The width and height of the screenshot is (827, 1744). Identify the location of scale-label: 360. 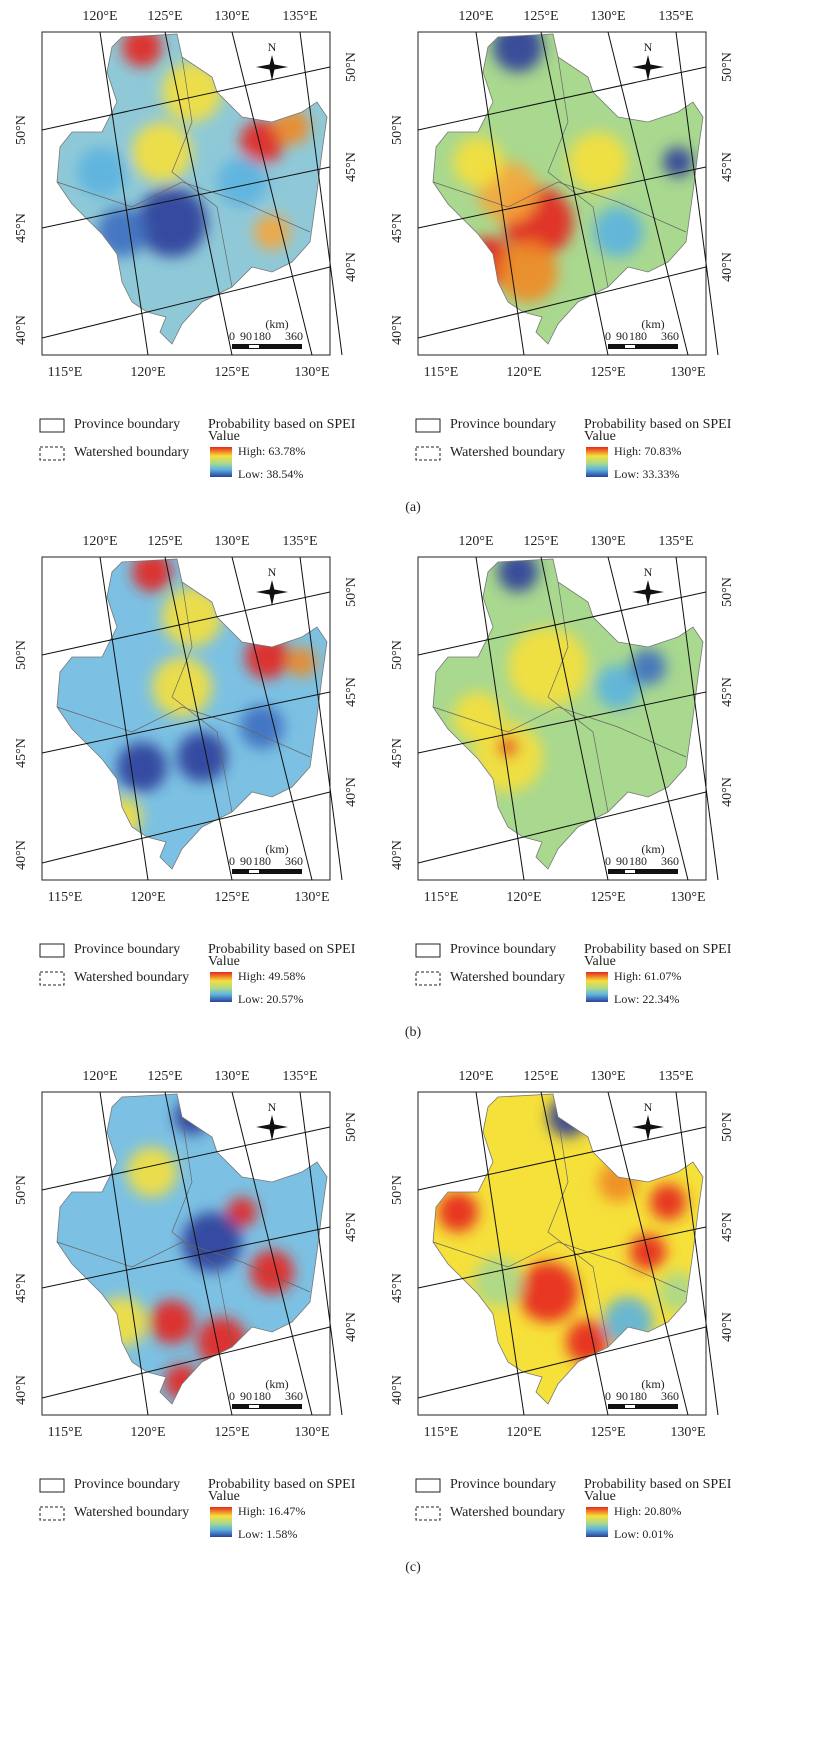
(670, 1396).